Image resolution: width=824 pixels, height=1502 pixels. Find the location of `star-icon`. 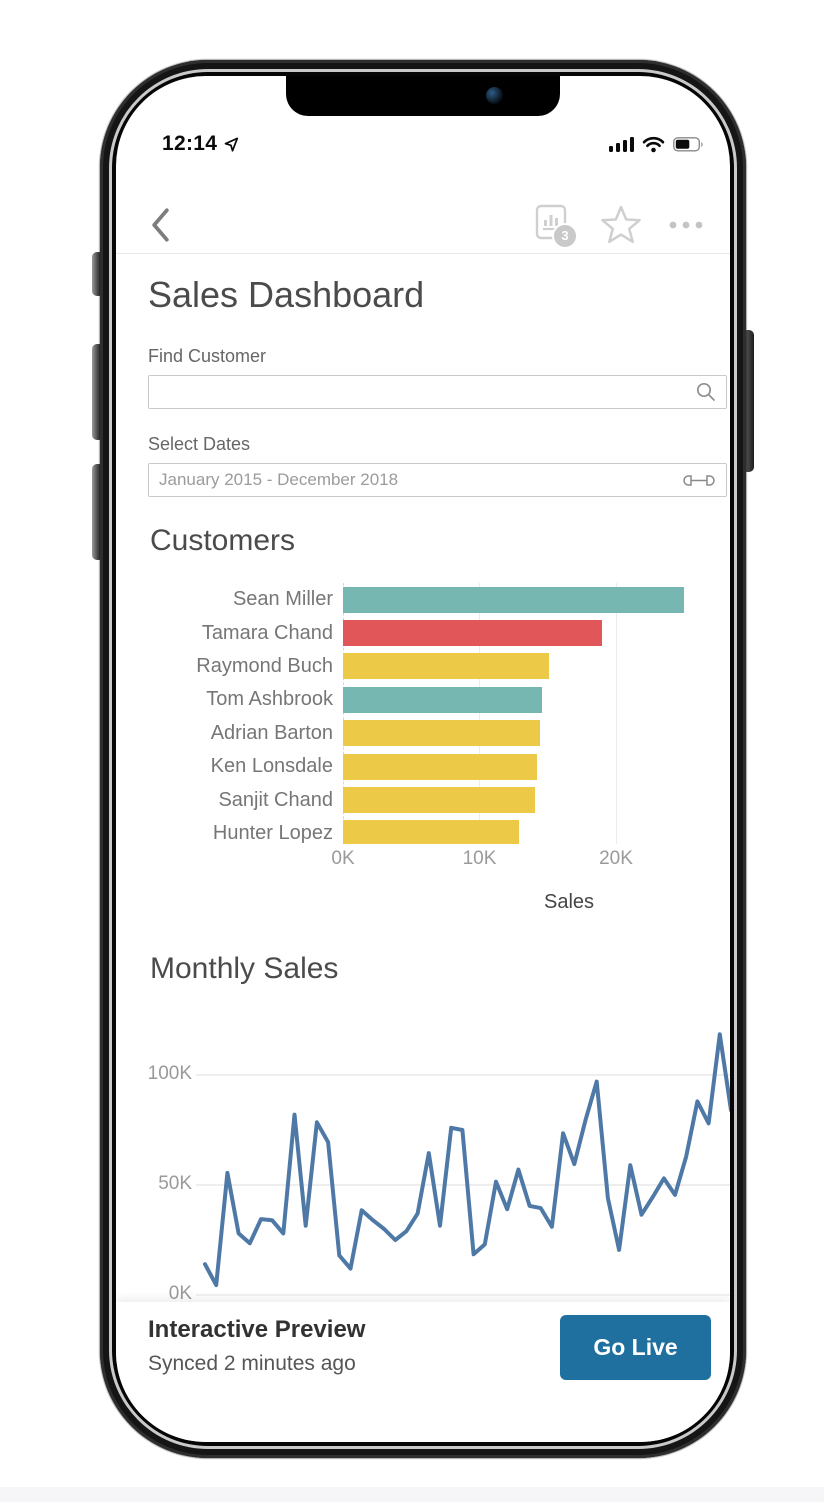

star-icon is located at coordinates (621, 224).